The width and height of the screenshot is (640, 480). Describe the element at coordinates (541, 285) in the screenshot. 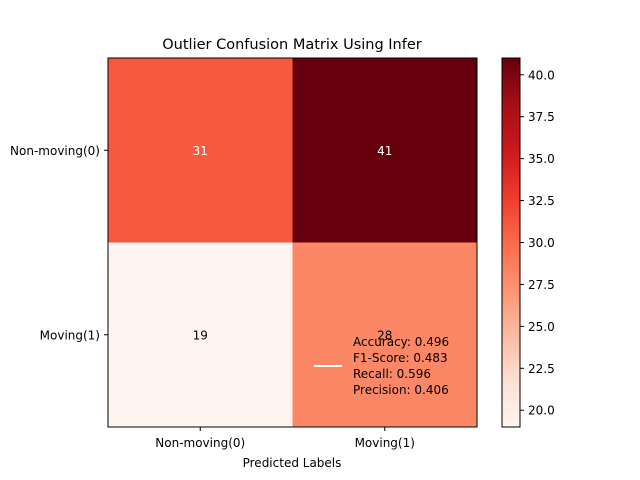

I see `colorbar-tick-label: 27.5` at that location.